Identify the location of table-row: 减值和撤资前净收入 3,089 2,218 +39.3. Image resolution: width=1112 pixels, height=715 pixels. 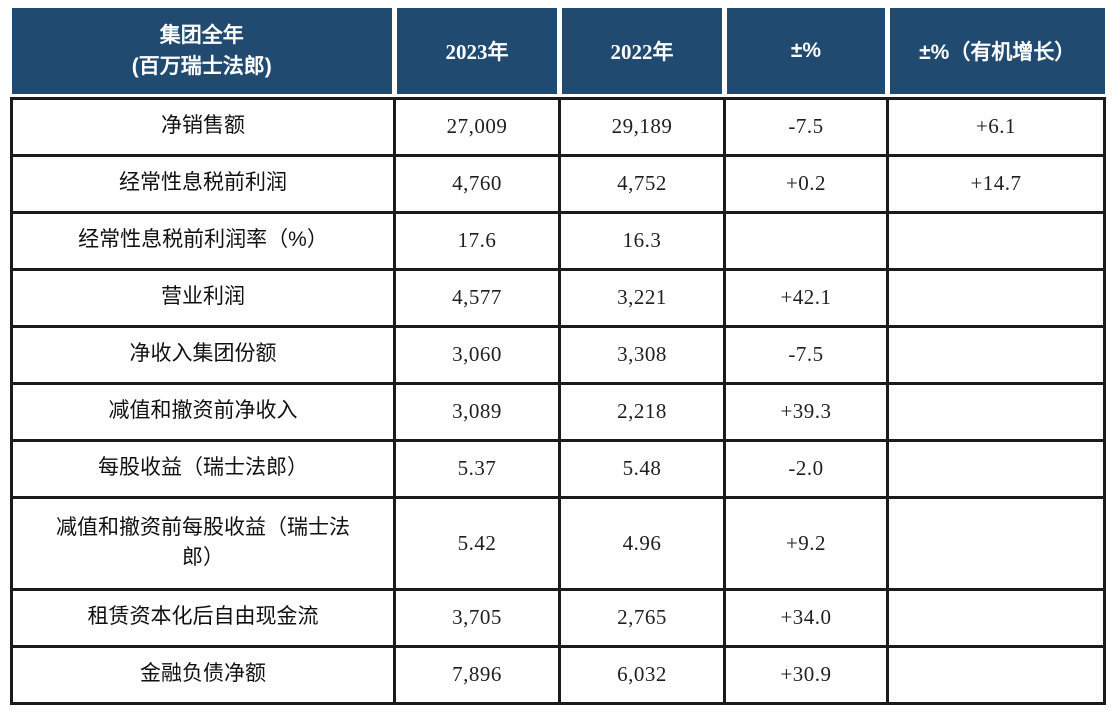
(558, 411).